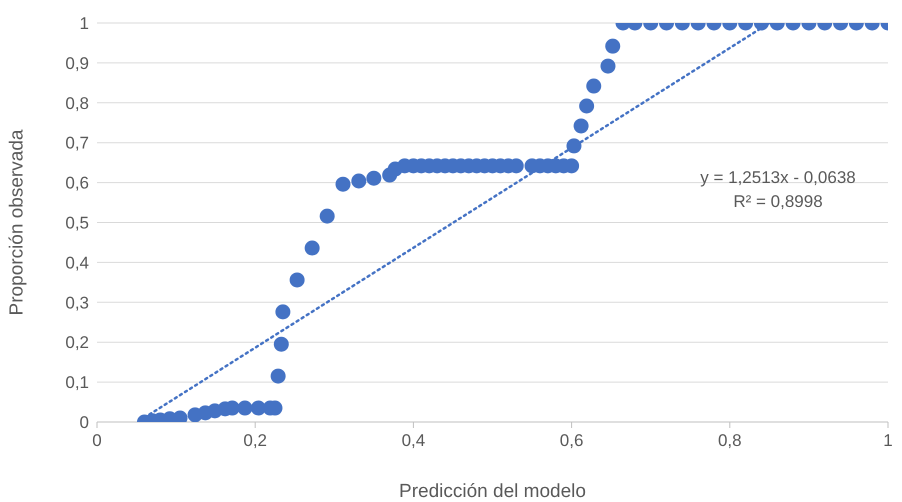  Describe the element at coordinates (77, 183) in the screenshot. I see `y-tick-label: 0,6` at that location.